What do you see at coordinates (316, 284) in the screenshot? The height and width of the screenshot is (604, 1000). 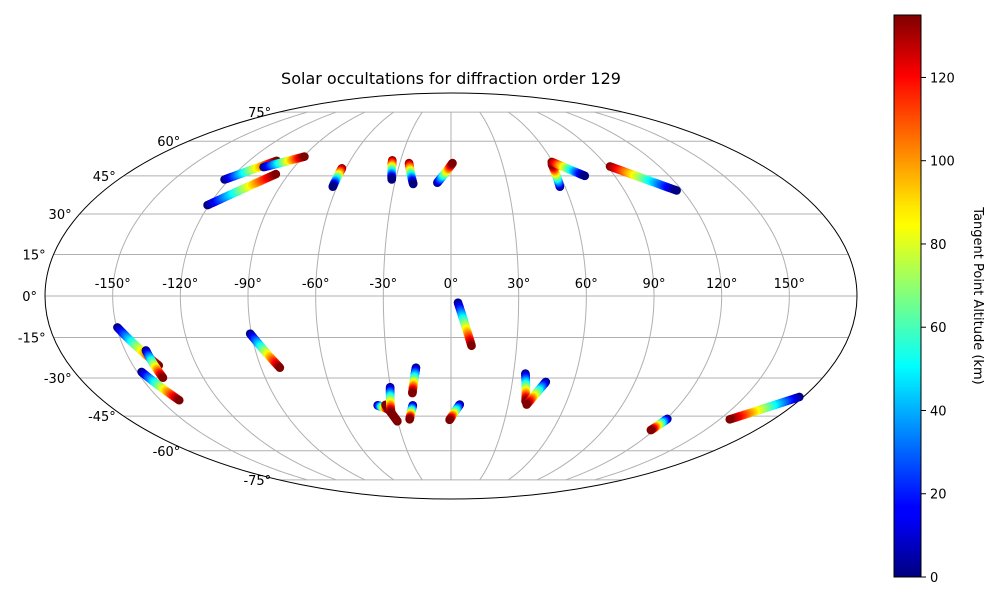 I see `lon-tick-label: -60°` at bounding box center [316, 284].